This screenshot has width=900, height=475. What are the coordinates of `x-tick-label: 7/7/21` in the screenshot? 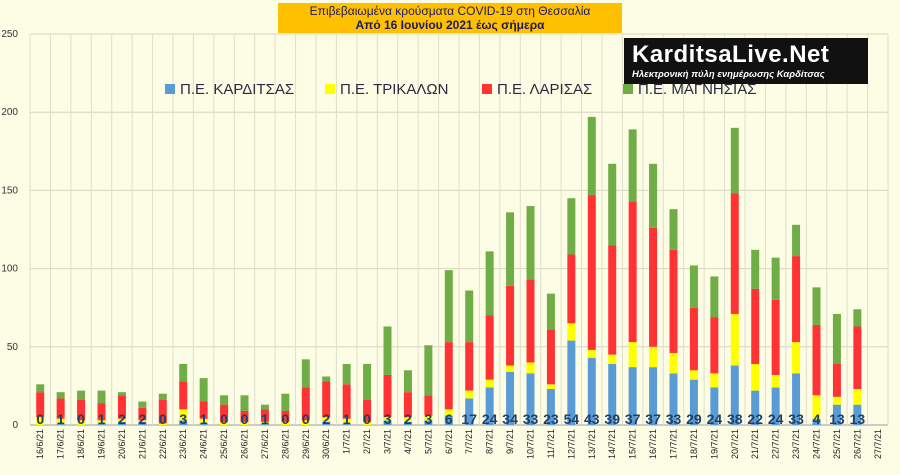 It's located at (469, 441).